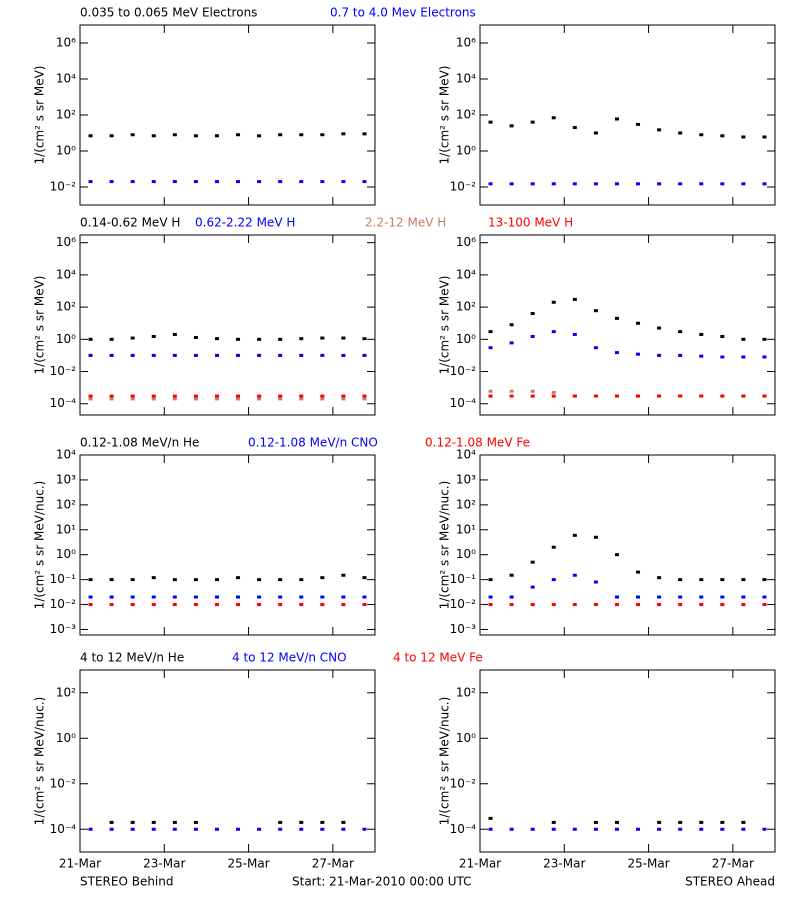 This screenshot has height=900, width=800. What do you see at coordinates (480, 864) in the screenshot?
I see `x-tick-label: 21-Mar` at bounding box center [480, 864].